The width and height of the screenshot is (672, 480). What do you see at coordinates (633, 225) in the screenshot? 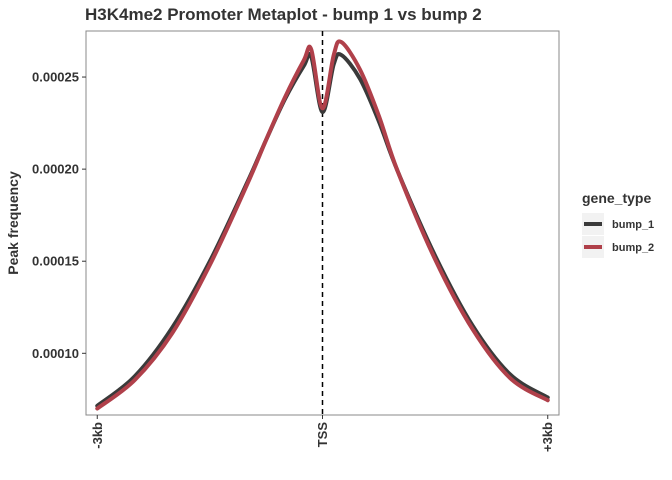
I see `legend-label: bump_1` at bounding box center [633, 225].